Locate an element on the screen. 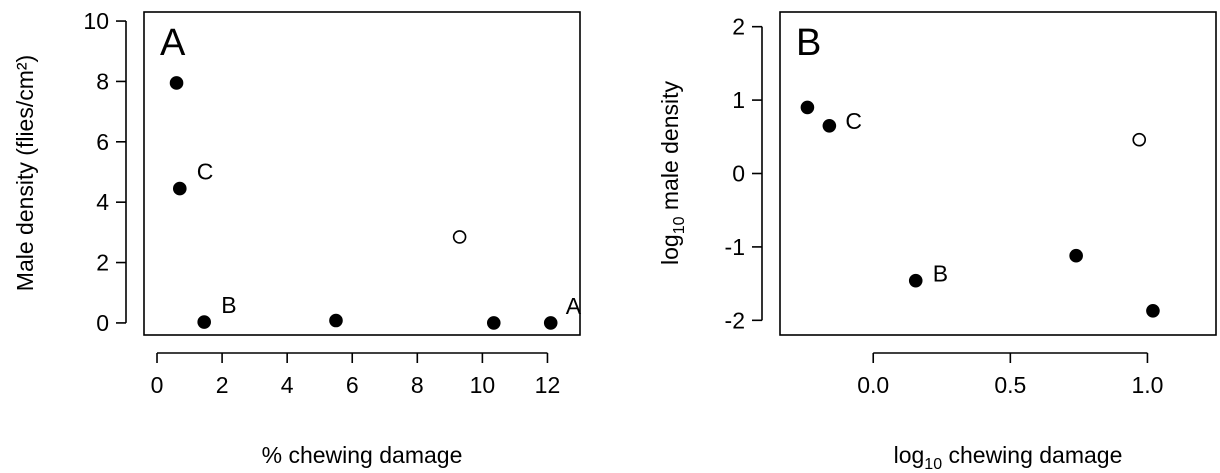 The width and height of the screenshot is (1220, 473). panel-b-x-tick-label: 0.5 is located at coordinates (1010, 385).